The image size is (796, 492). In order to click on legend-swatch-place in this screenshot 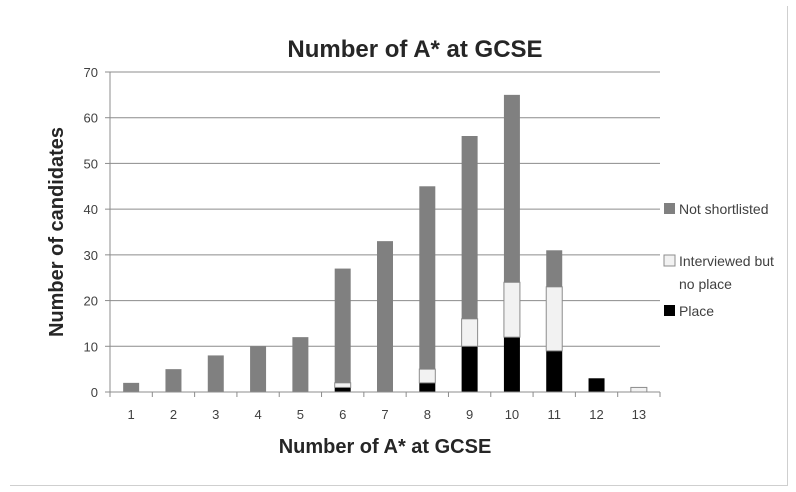, I will do `click(669, 310)`.